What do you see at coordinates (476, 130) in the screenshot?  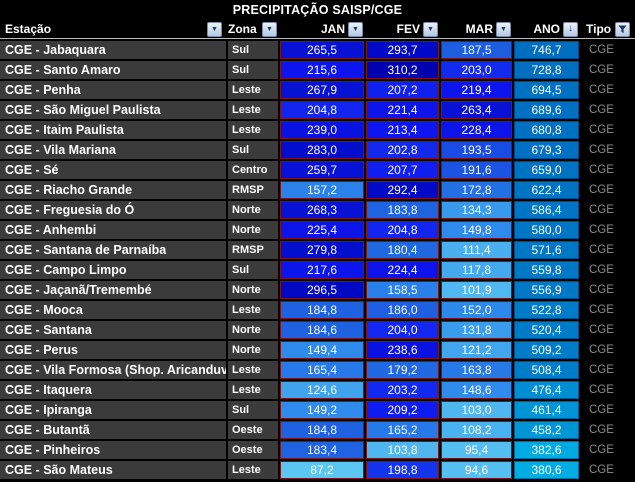 I see `mar-value-cell: 228,4` at bounding box center [476, 130].